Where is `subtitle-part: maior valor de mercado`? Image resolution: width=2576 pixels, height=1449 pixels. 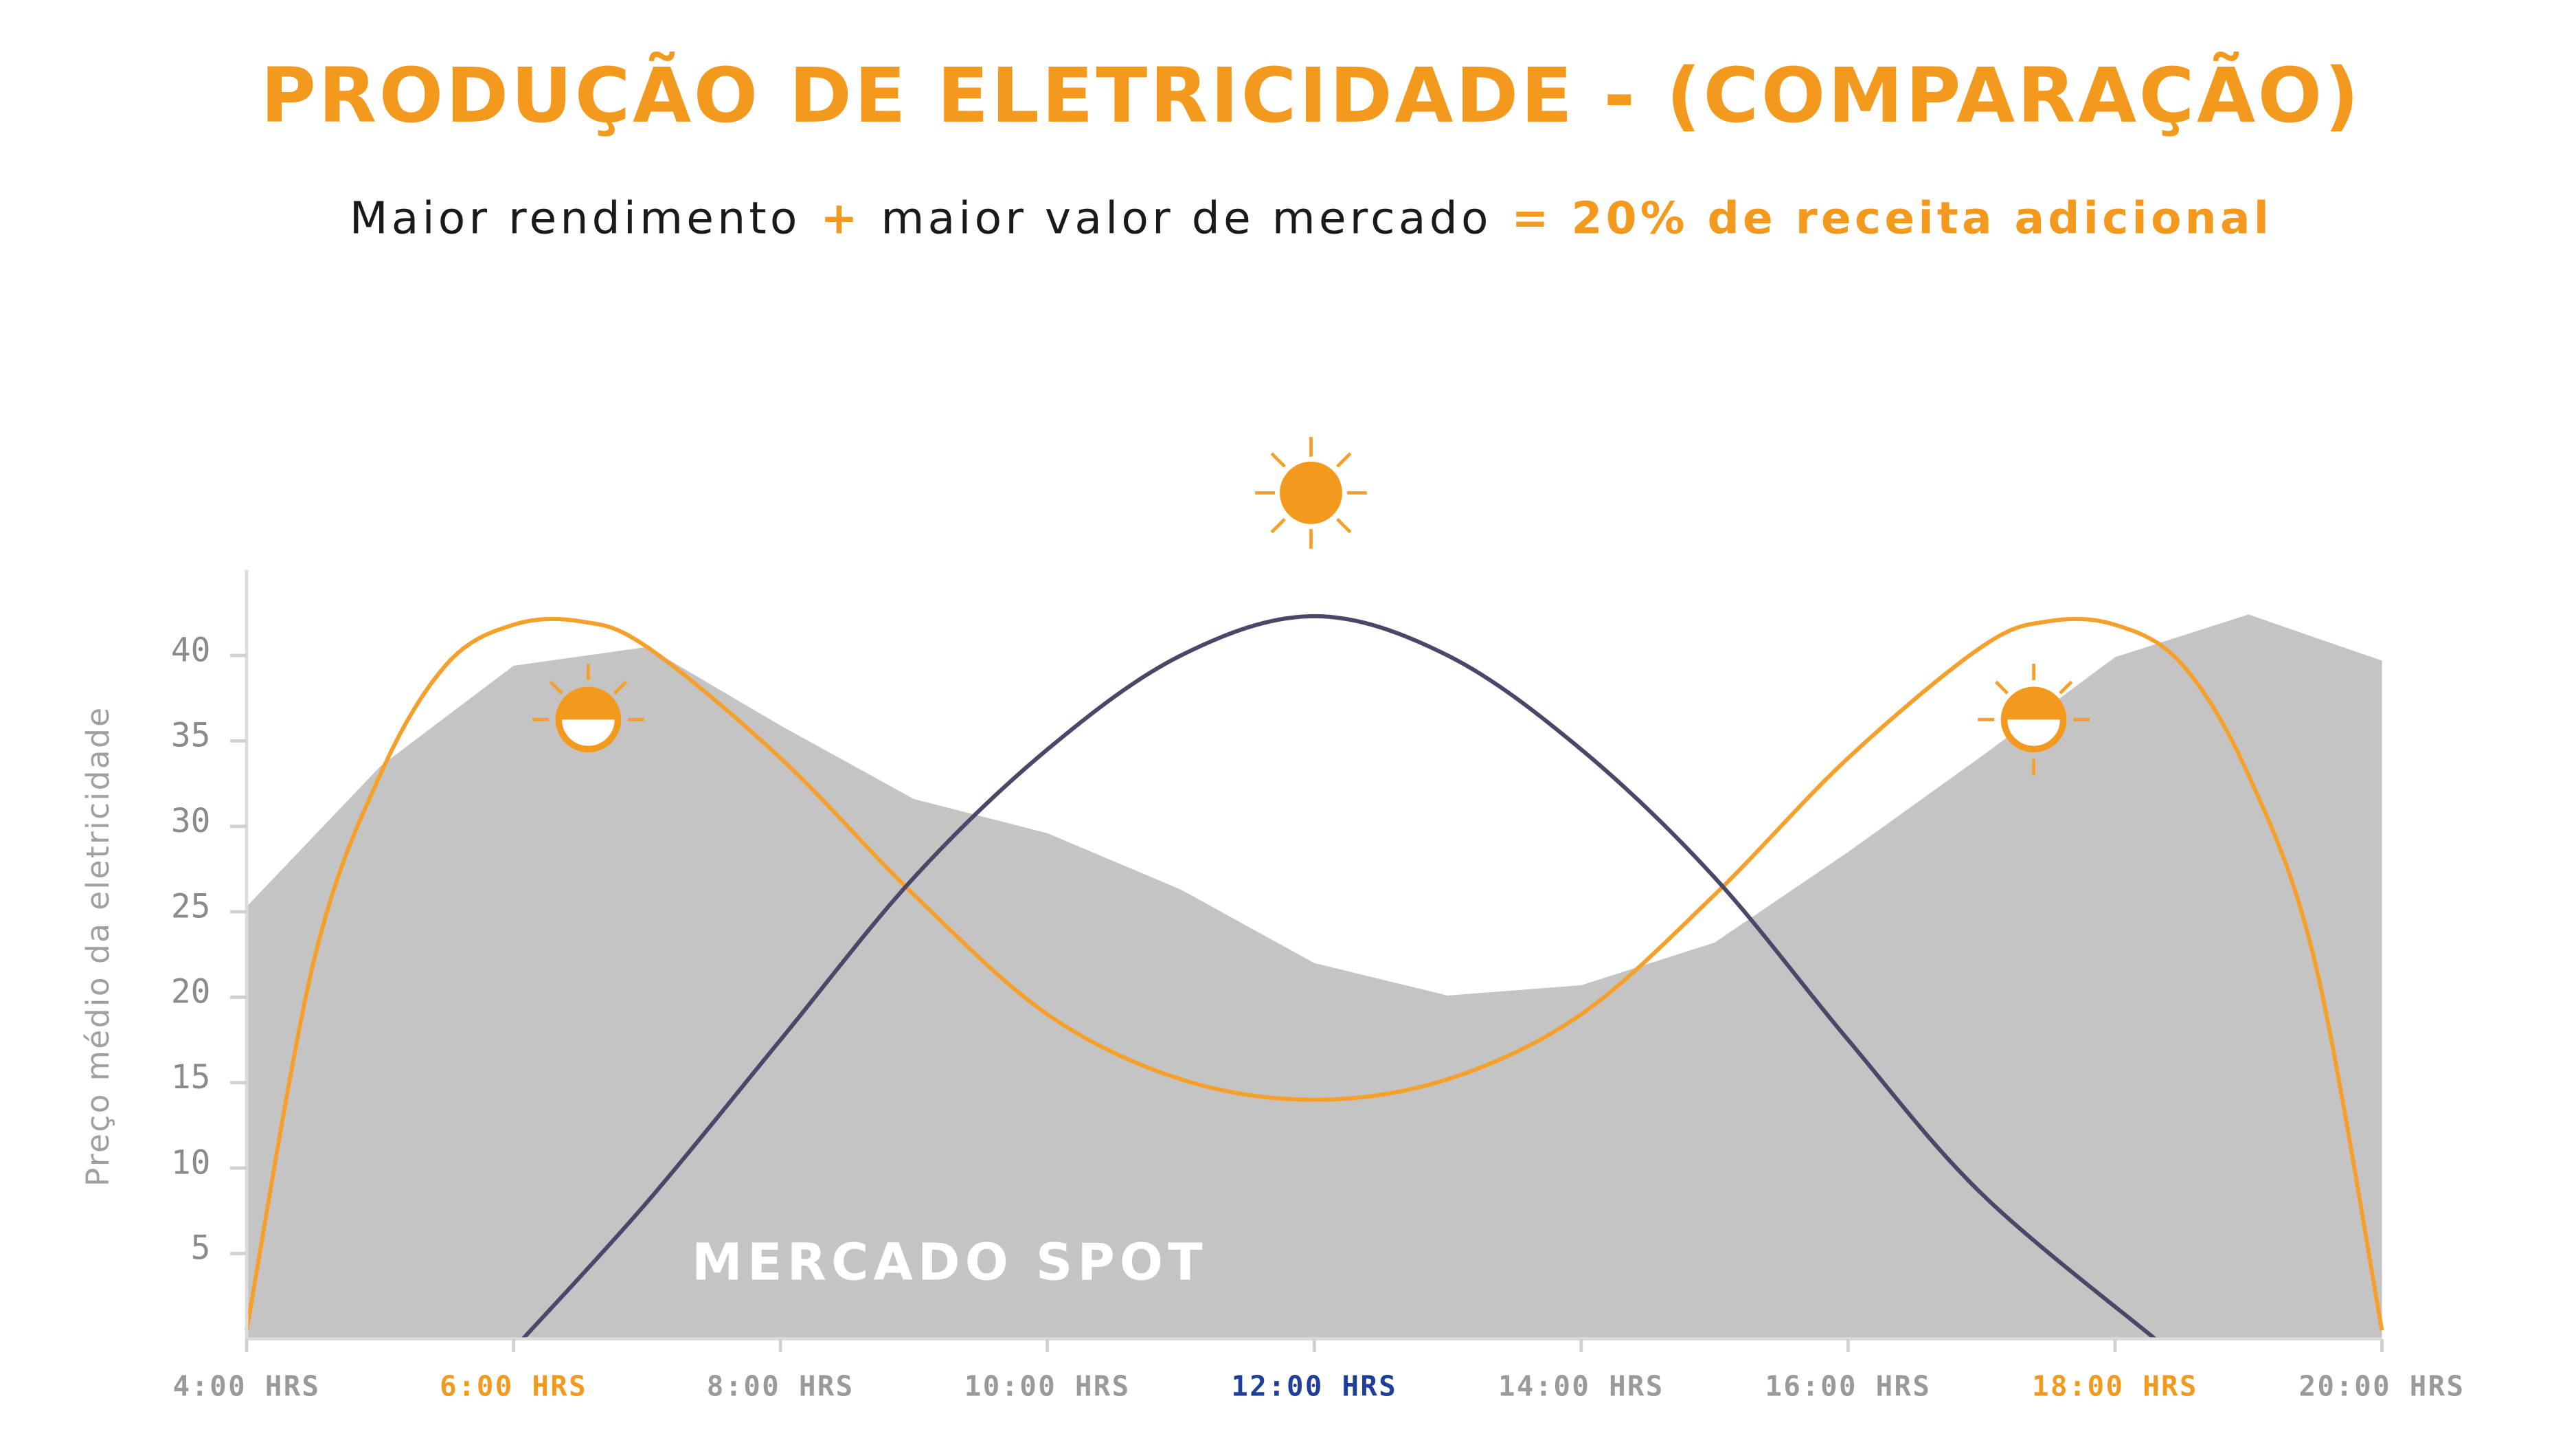
subtitle-part: maior valor de mercado is located at coordinates (1186, 219).